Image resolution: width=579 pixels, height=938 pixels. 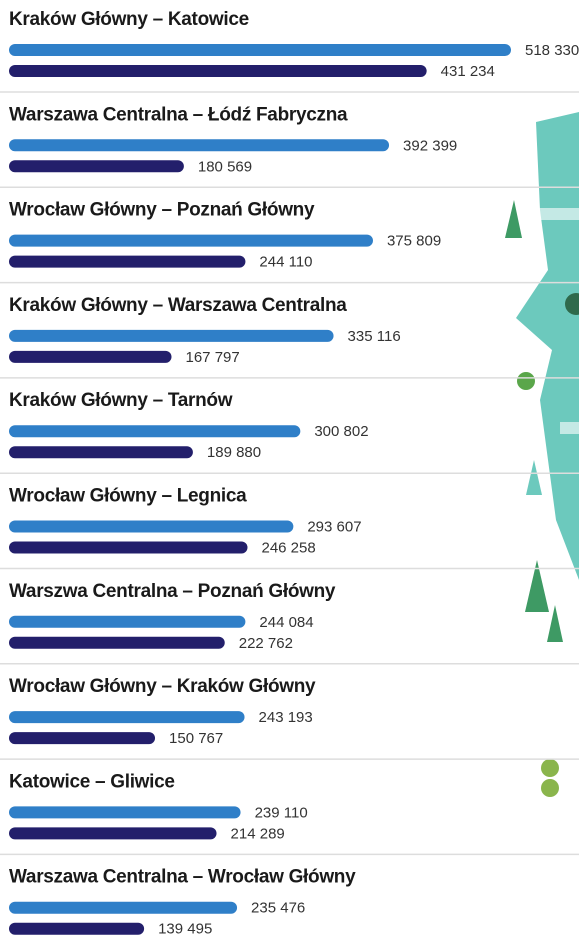 I want to click on value-label: 222 762, so click(x=266, y=643).